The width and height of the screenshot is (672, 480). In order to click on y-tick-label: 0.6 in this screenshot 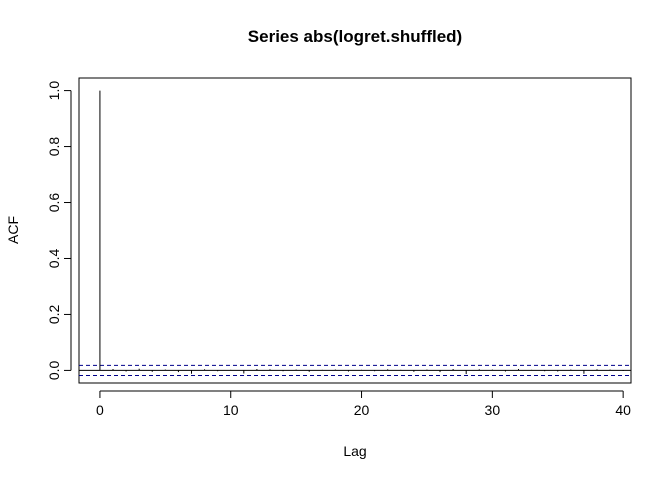, I will do `click(54, 203)`.